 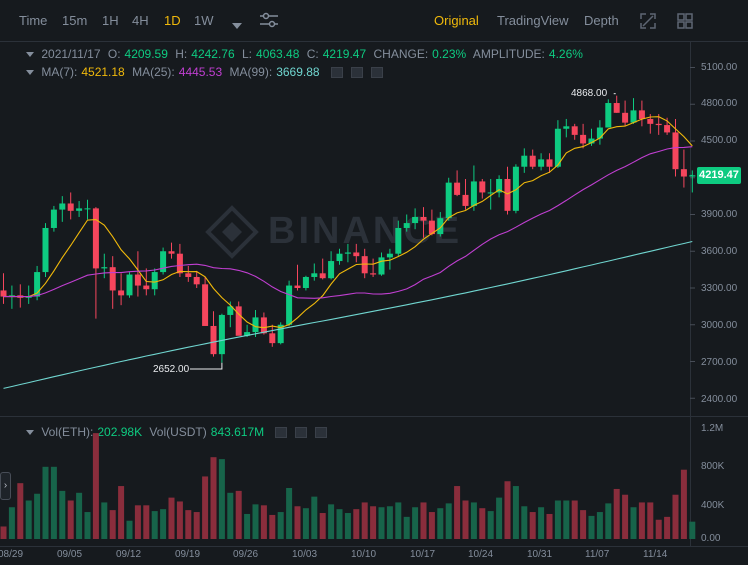 What do you see at coordinates (423, 554) in the screenshot?
I see `date-axis-label: 10/17` at bounding box center [423, 554].